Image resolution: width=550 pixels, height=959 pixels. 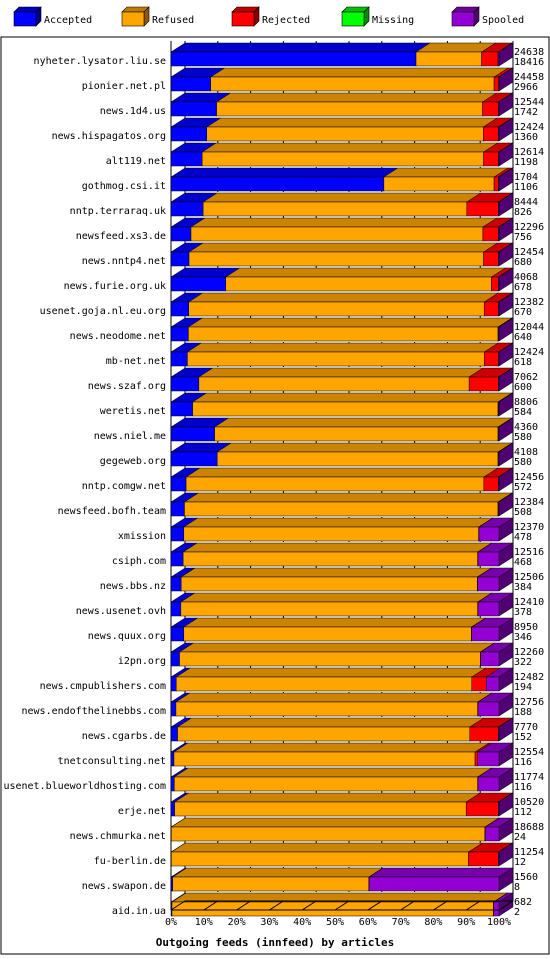 I want to click on x-tick-label: 20%, so click(x=237, y=922).